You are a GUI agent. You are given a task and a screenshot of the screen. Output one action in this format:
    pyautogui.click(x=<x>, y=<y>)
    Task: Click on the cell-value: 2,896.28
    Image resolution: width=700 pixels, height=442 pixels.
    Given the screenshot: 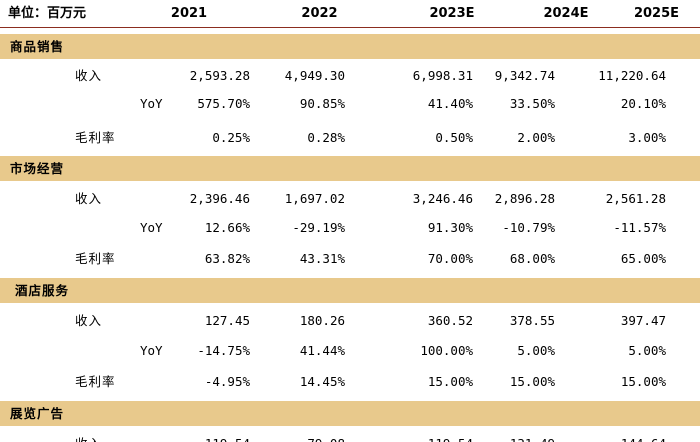 What is the action you would take?
    pyautogui.click(x=524, y=198)
    